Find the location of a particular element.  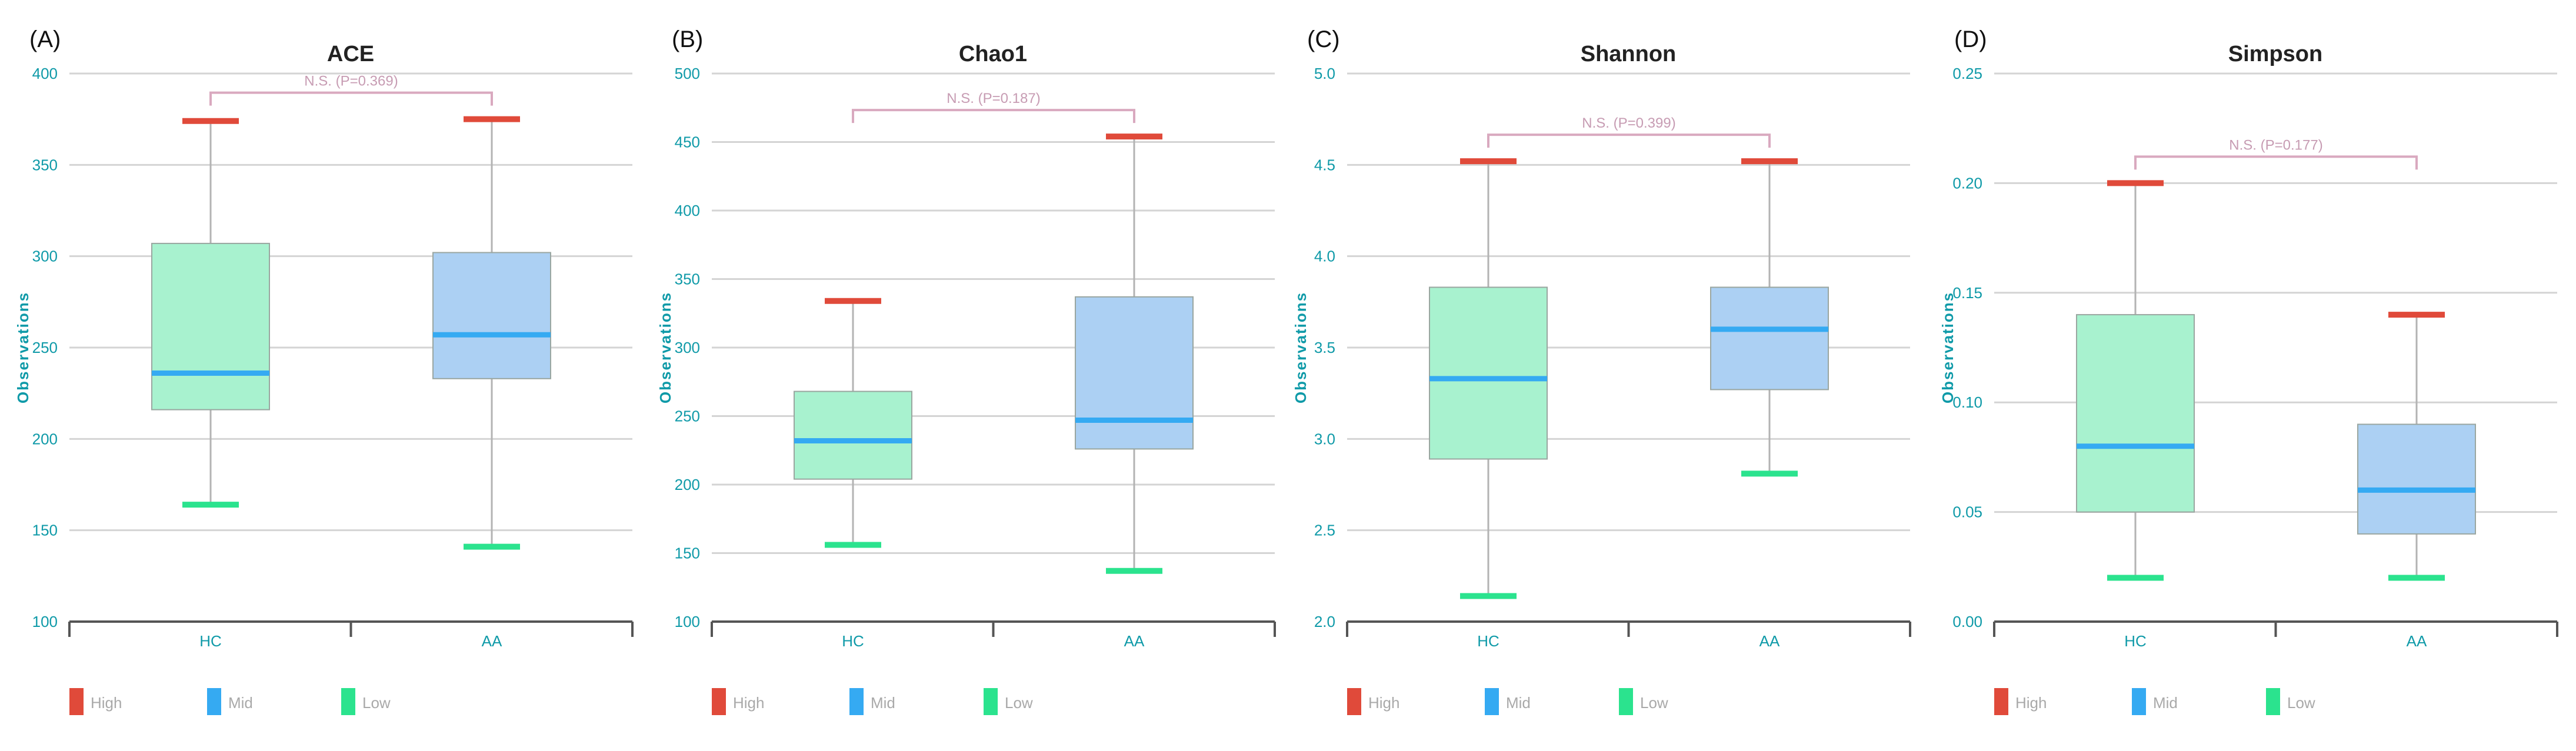

panel-label: (B) is located at coordinates (688, 39).